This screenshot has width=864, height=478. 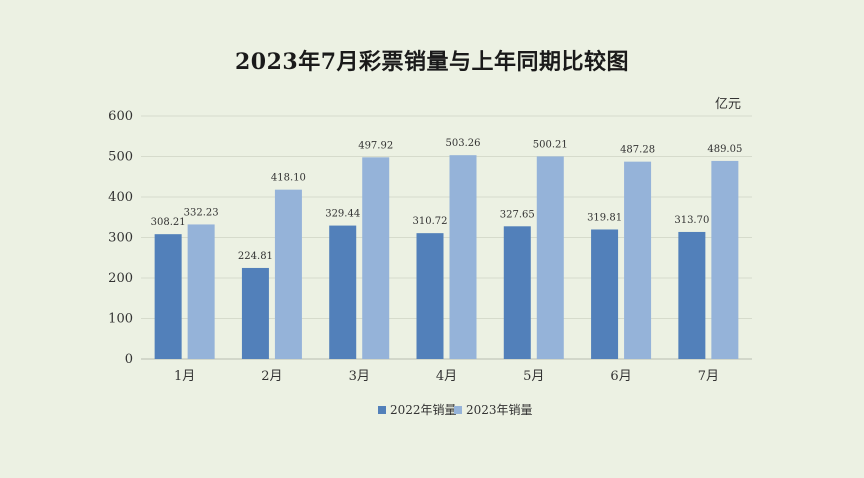 I want to click on x-tick-label: 3月, so click(x=359, y=376).